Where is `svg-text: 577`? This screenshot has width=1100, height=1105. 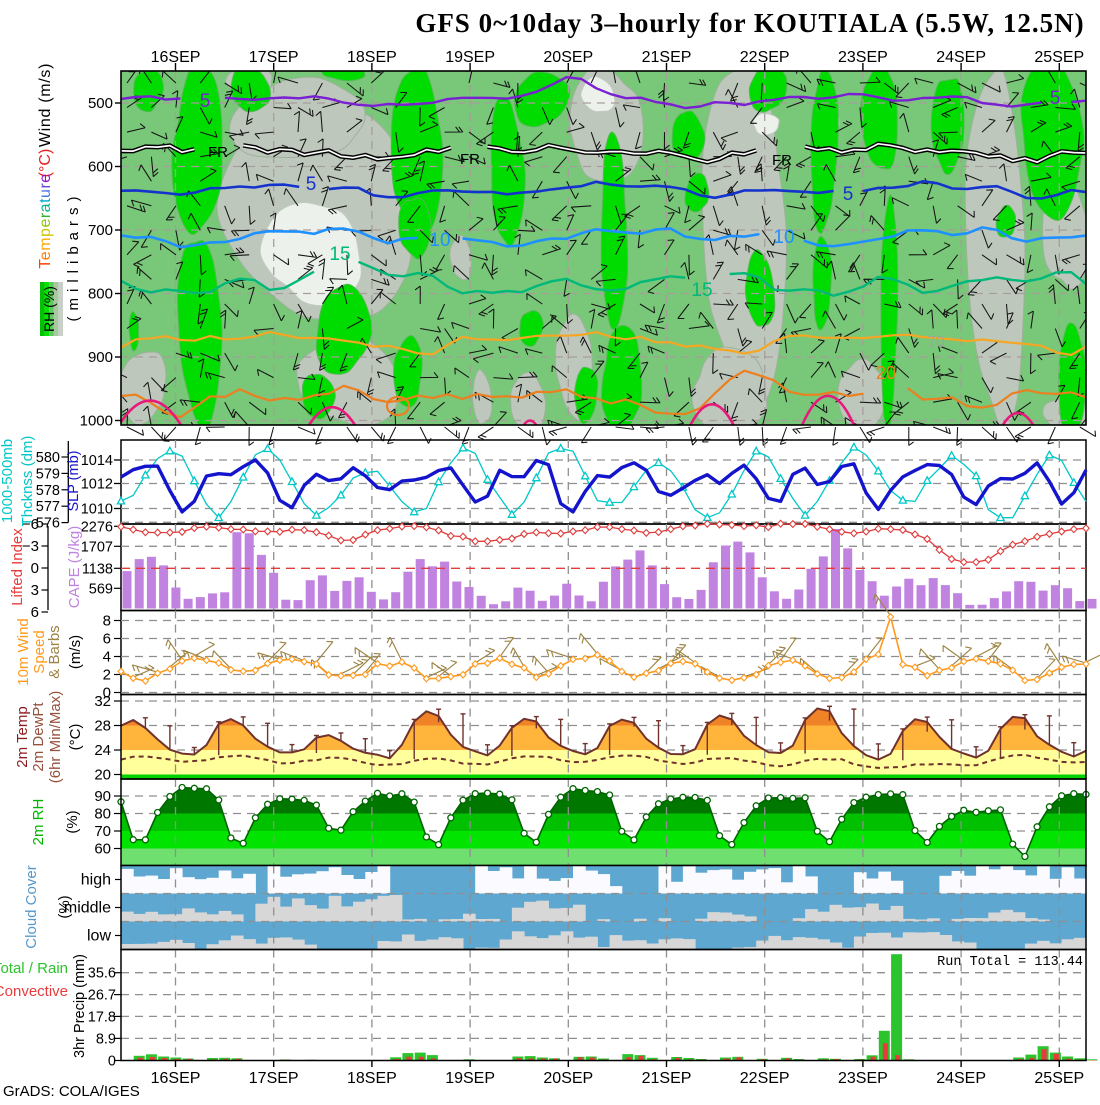
svg-text: 577 is located at coordinates (48, 507).